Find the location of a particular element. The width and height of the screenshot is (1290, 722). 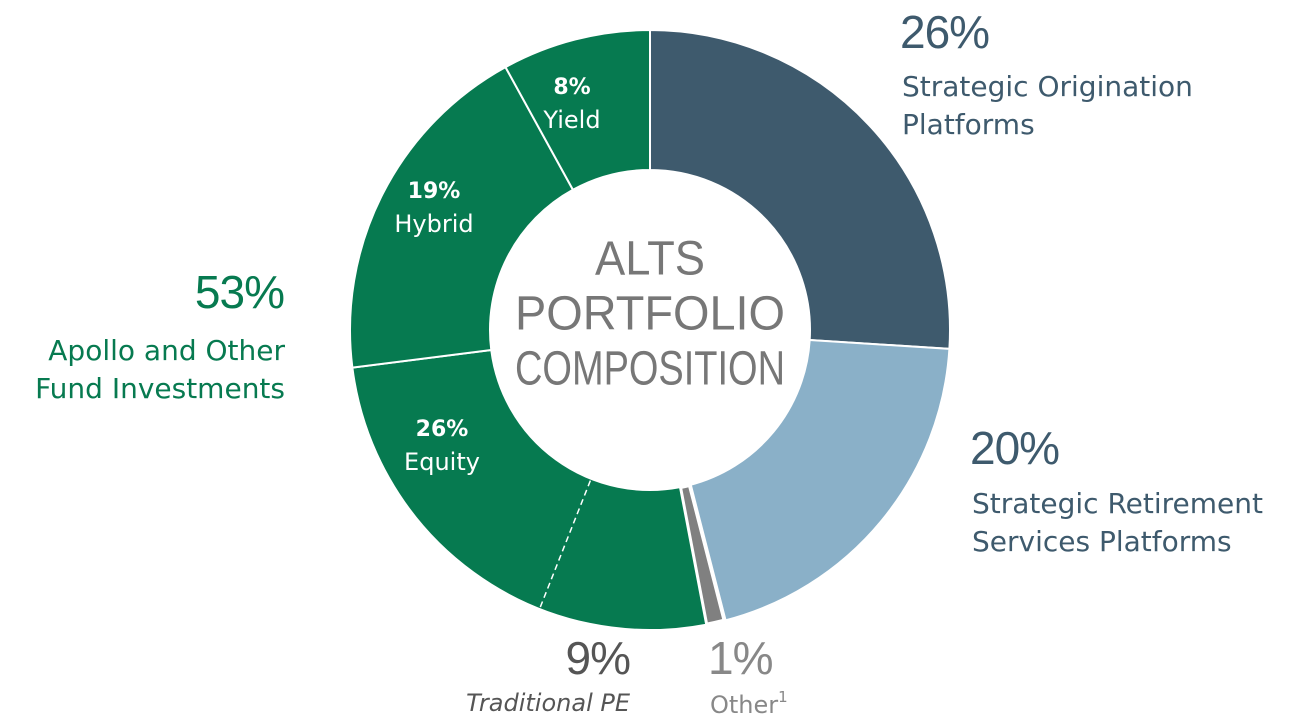

center-text: ALTS is located at coordinates (650, 259).